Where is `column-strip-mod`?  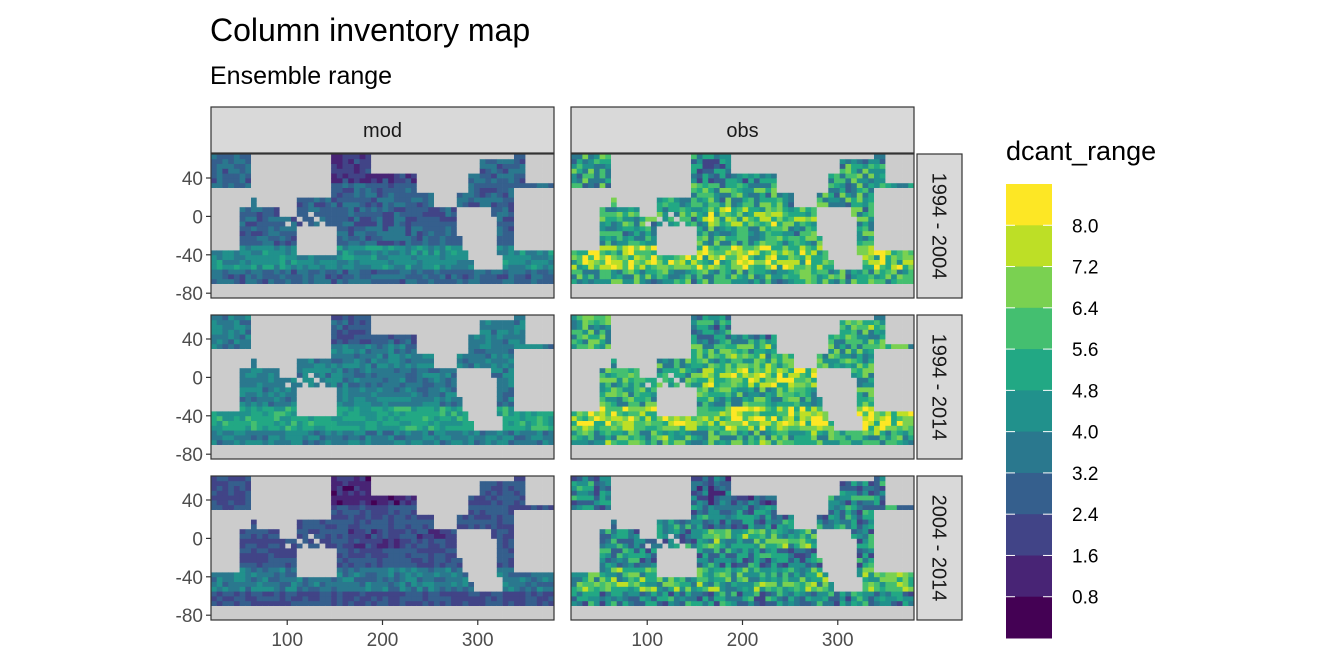
column-strip-mod is located at coordinates (382, 130).